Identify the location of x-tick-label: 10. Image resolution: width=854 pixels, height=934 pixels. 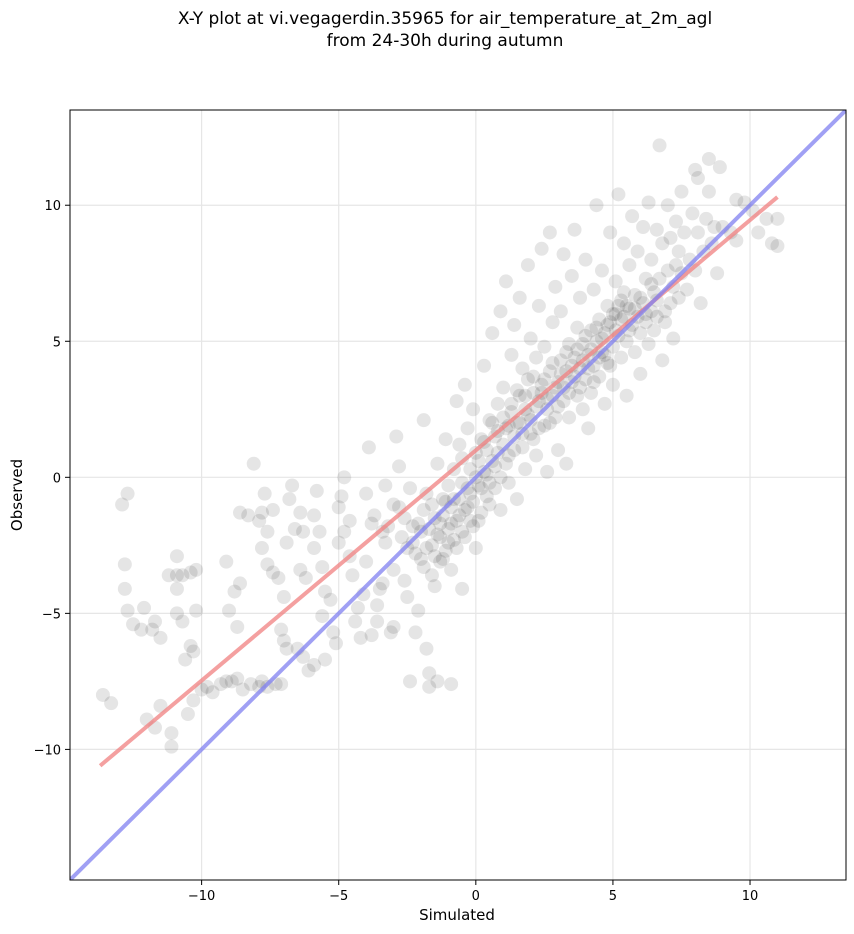
(750, 896).